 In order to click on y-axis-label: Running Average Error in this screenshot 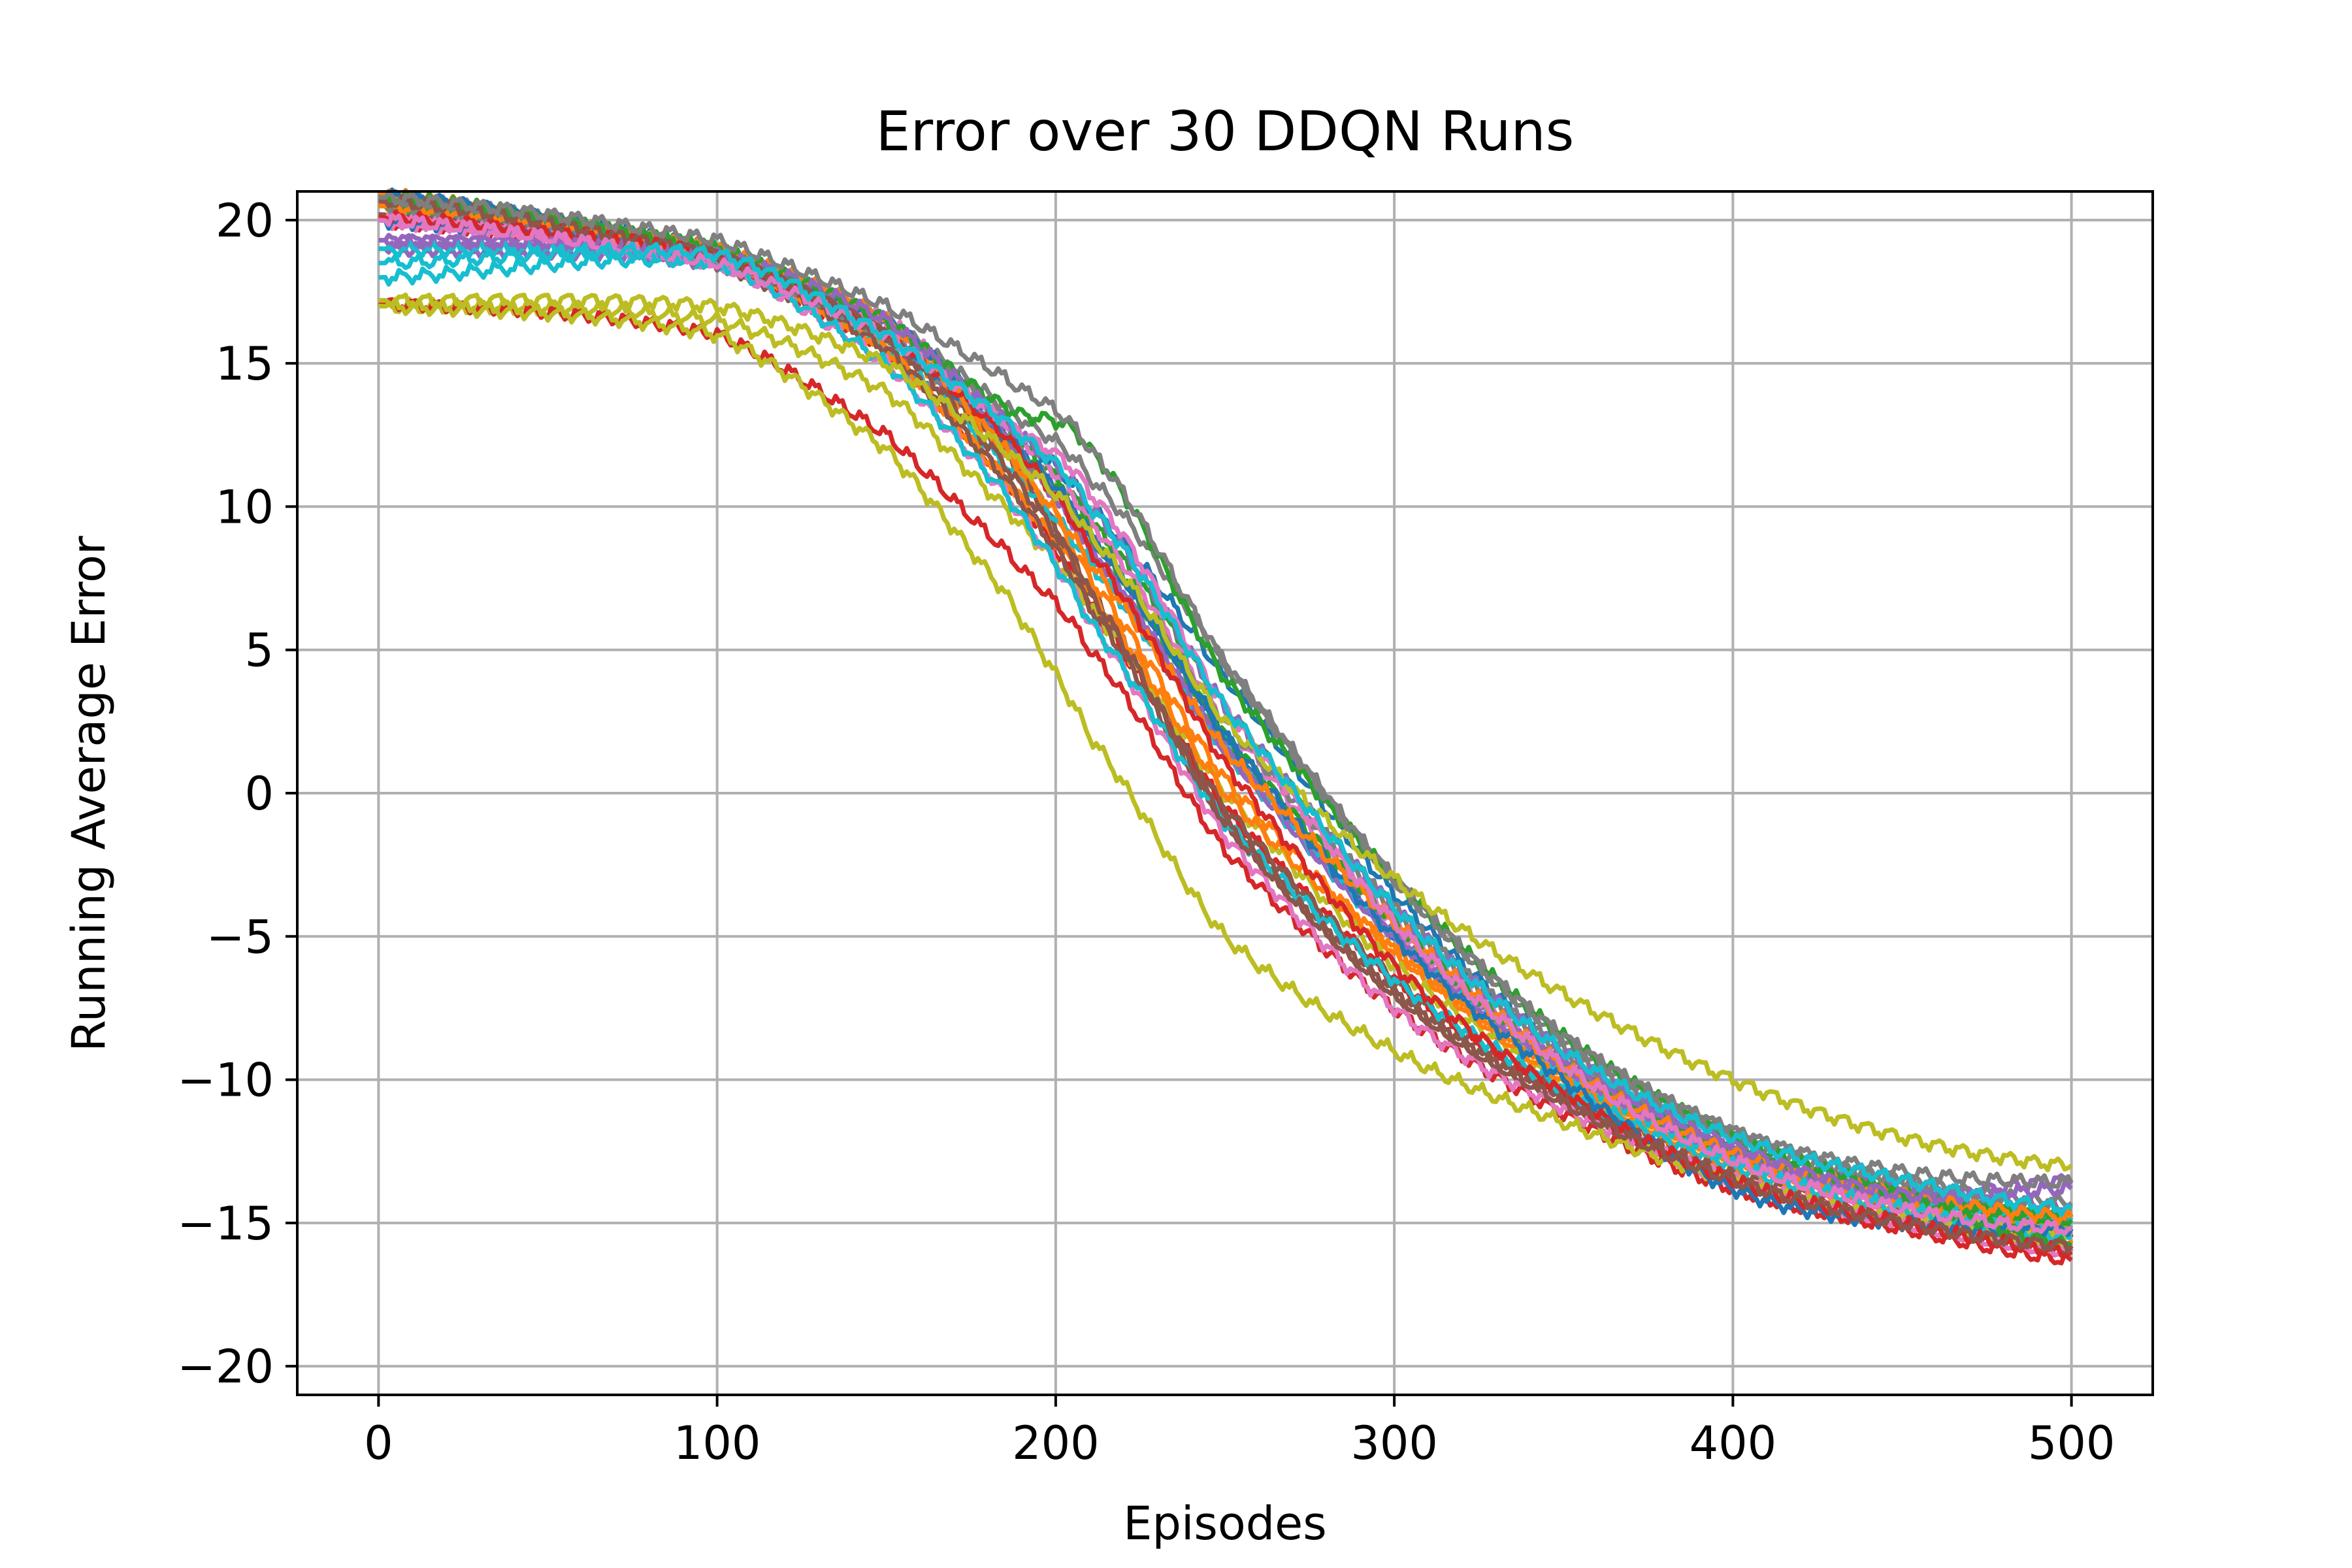, I will do `click(89, 794)`.